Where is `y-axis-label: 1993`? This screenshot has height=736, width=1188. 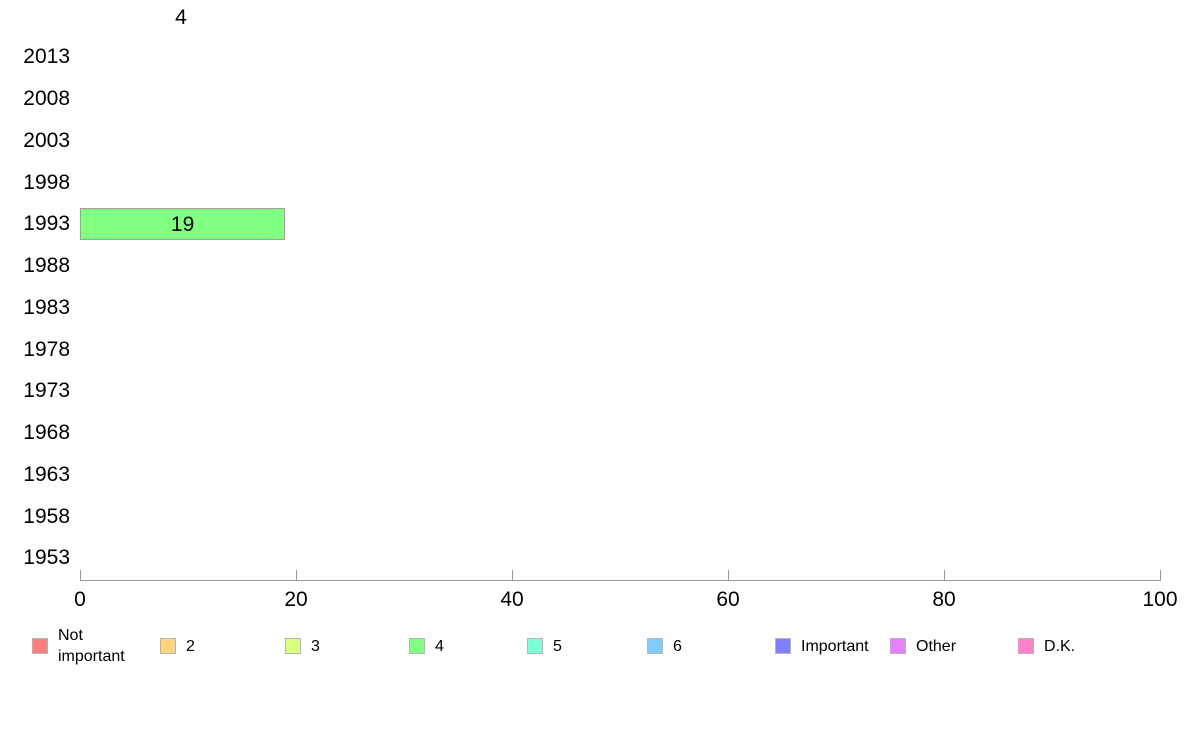 y-axis-label: 1993 is located at coordinates (46, 224).